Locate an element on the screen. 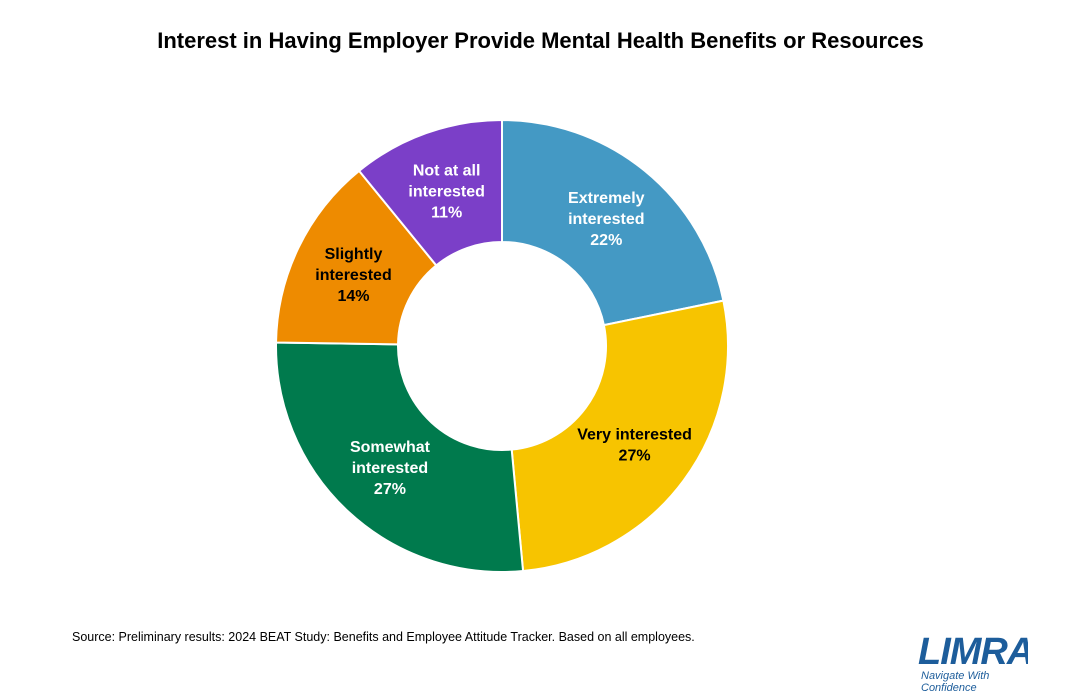 This screenshot has height=700, width=1081. slice-label: Not at all interested 11% is located at coordinates (446, 192).